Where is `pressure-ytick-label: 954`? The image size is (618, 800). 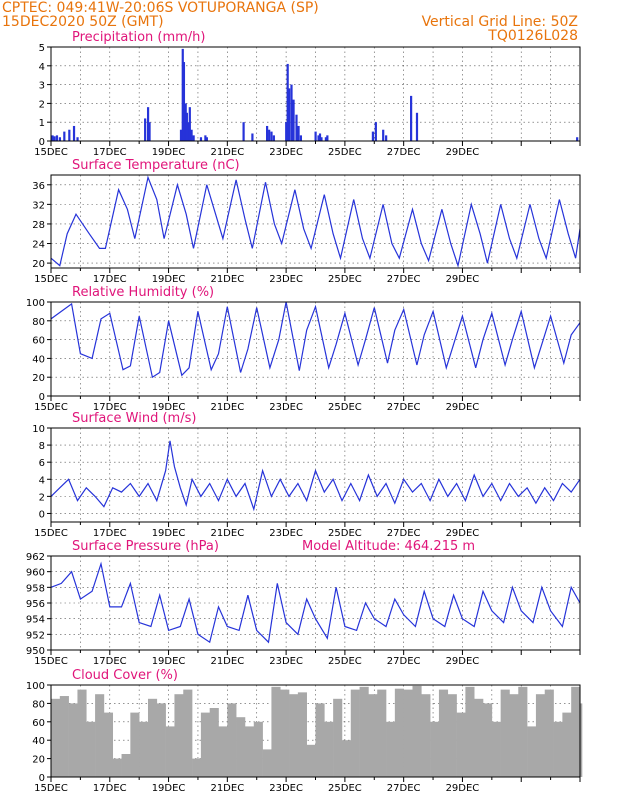
pressure-ytick-label: 954 is located at coordinates (35, 620).